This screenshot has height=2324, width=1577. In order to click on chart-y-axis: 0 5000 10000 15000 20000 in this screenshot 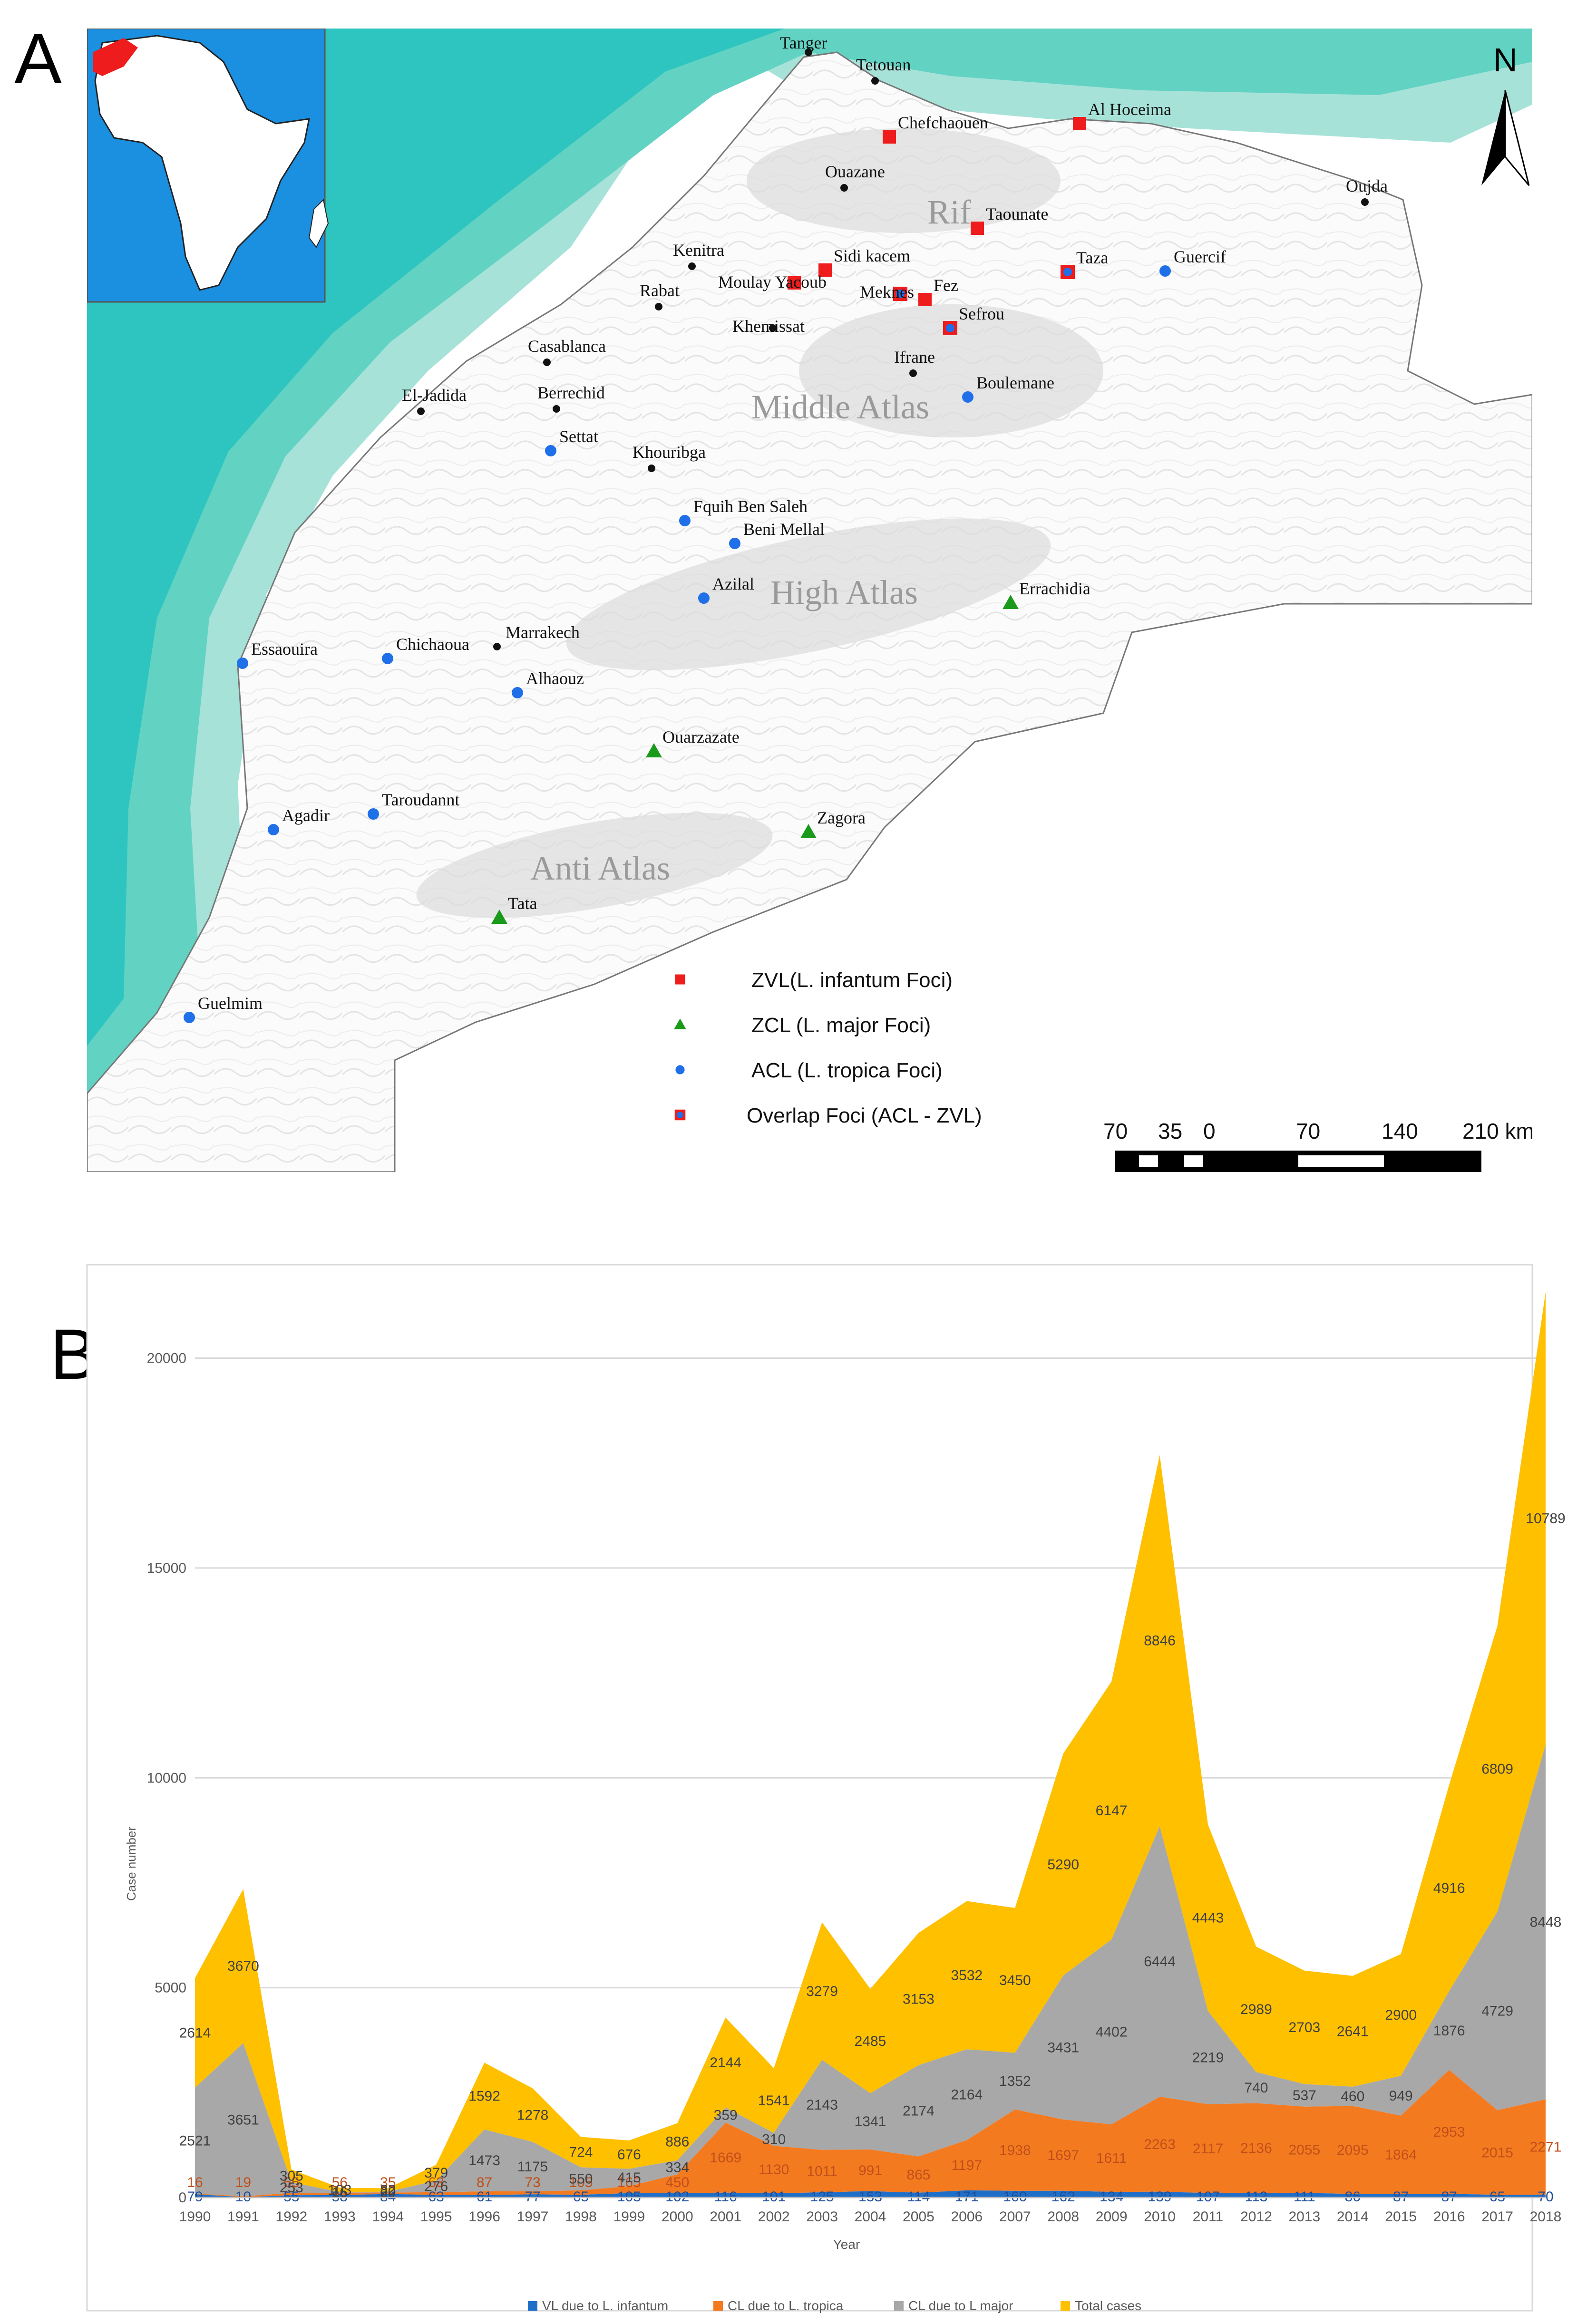, I will do `click(167, 1779)`.